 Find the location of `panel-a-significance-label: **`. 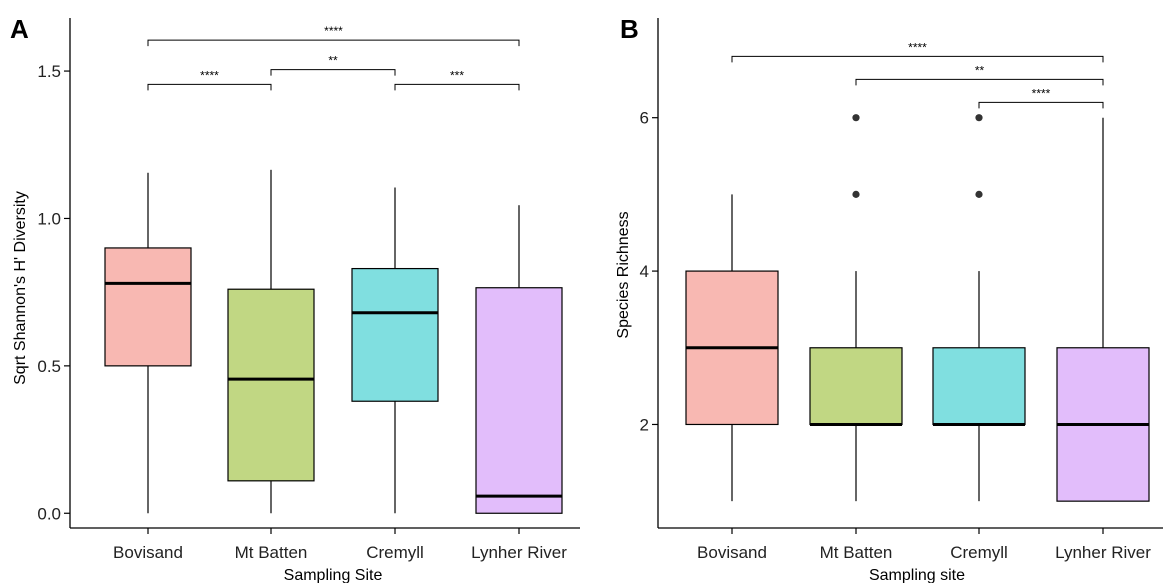

panel-a-significance-label: ** is located at coordinates (333, 61).